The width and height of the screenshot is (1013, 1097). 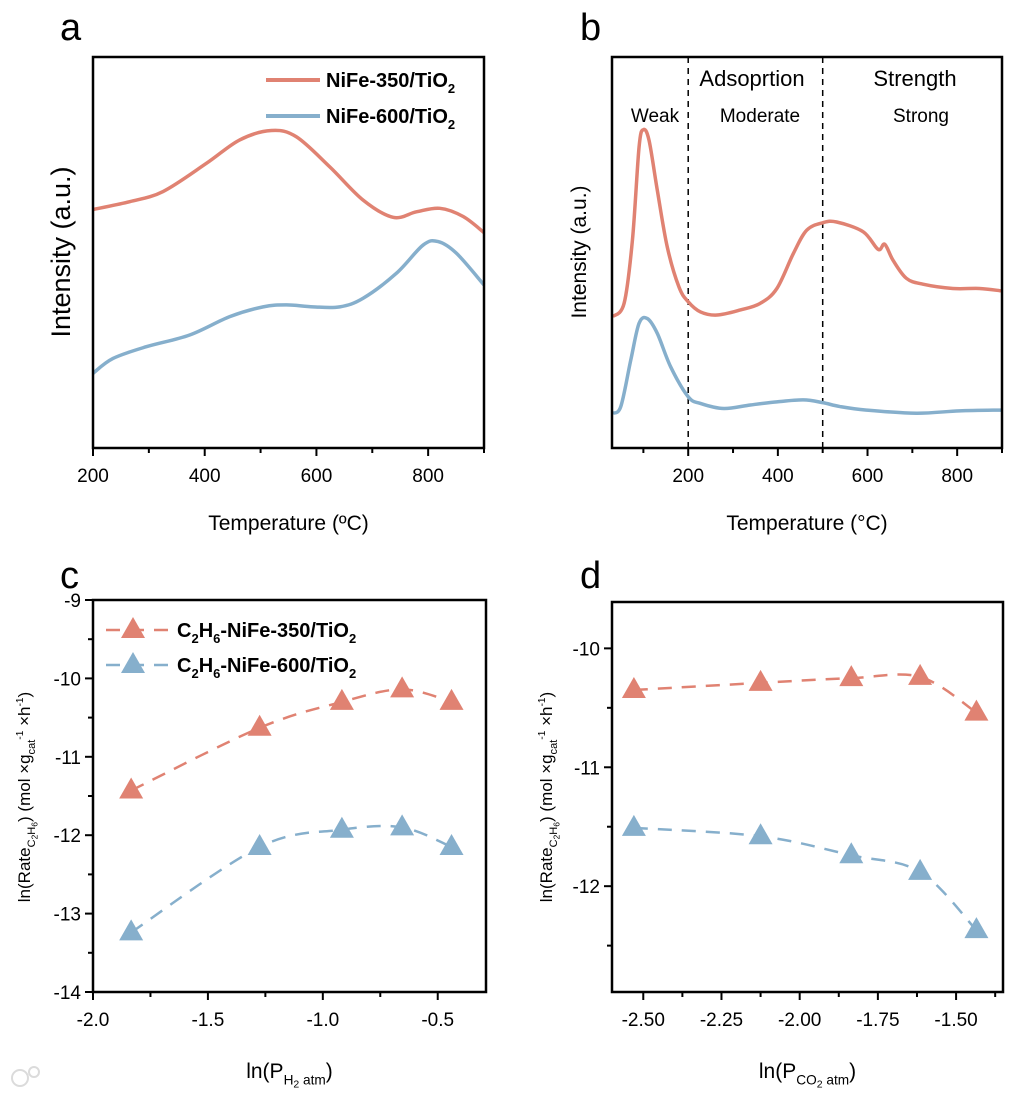 I want to click on x-tick-label: -1.50, so click(x=955, y=1020).